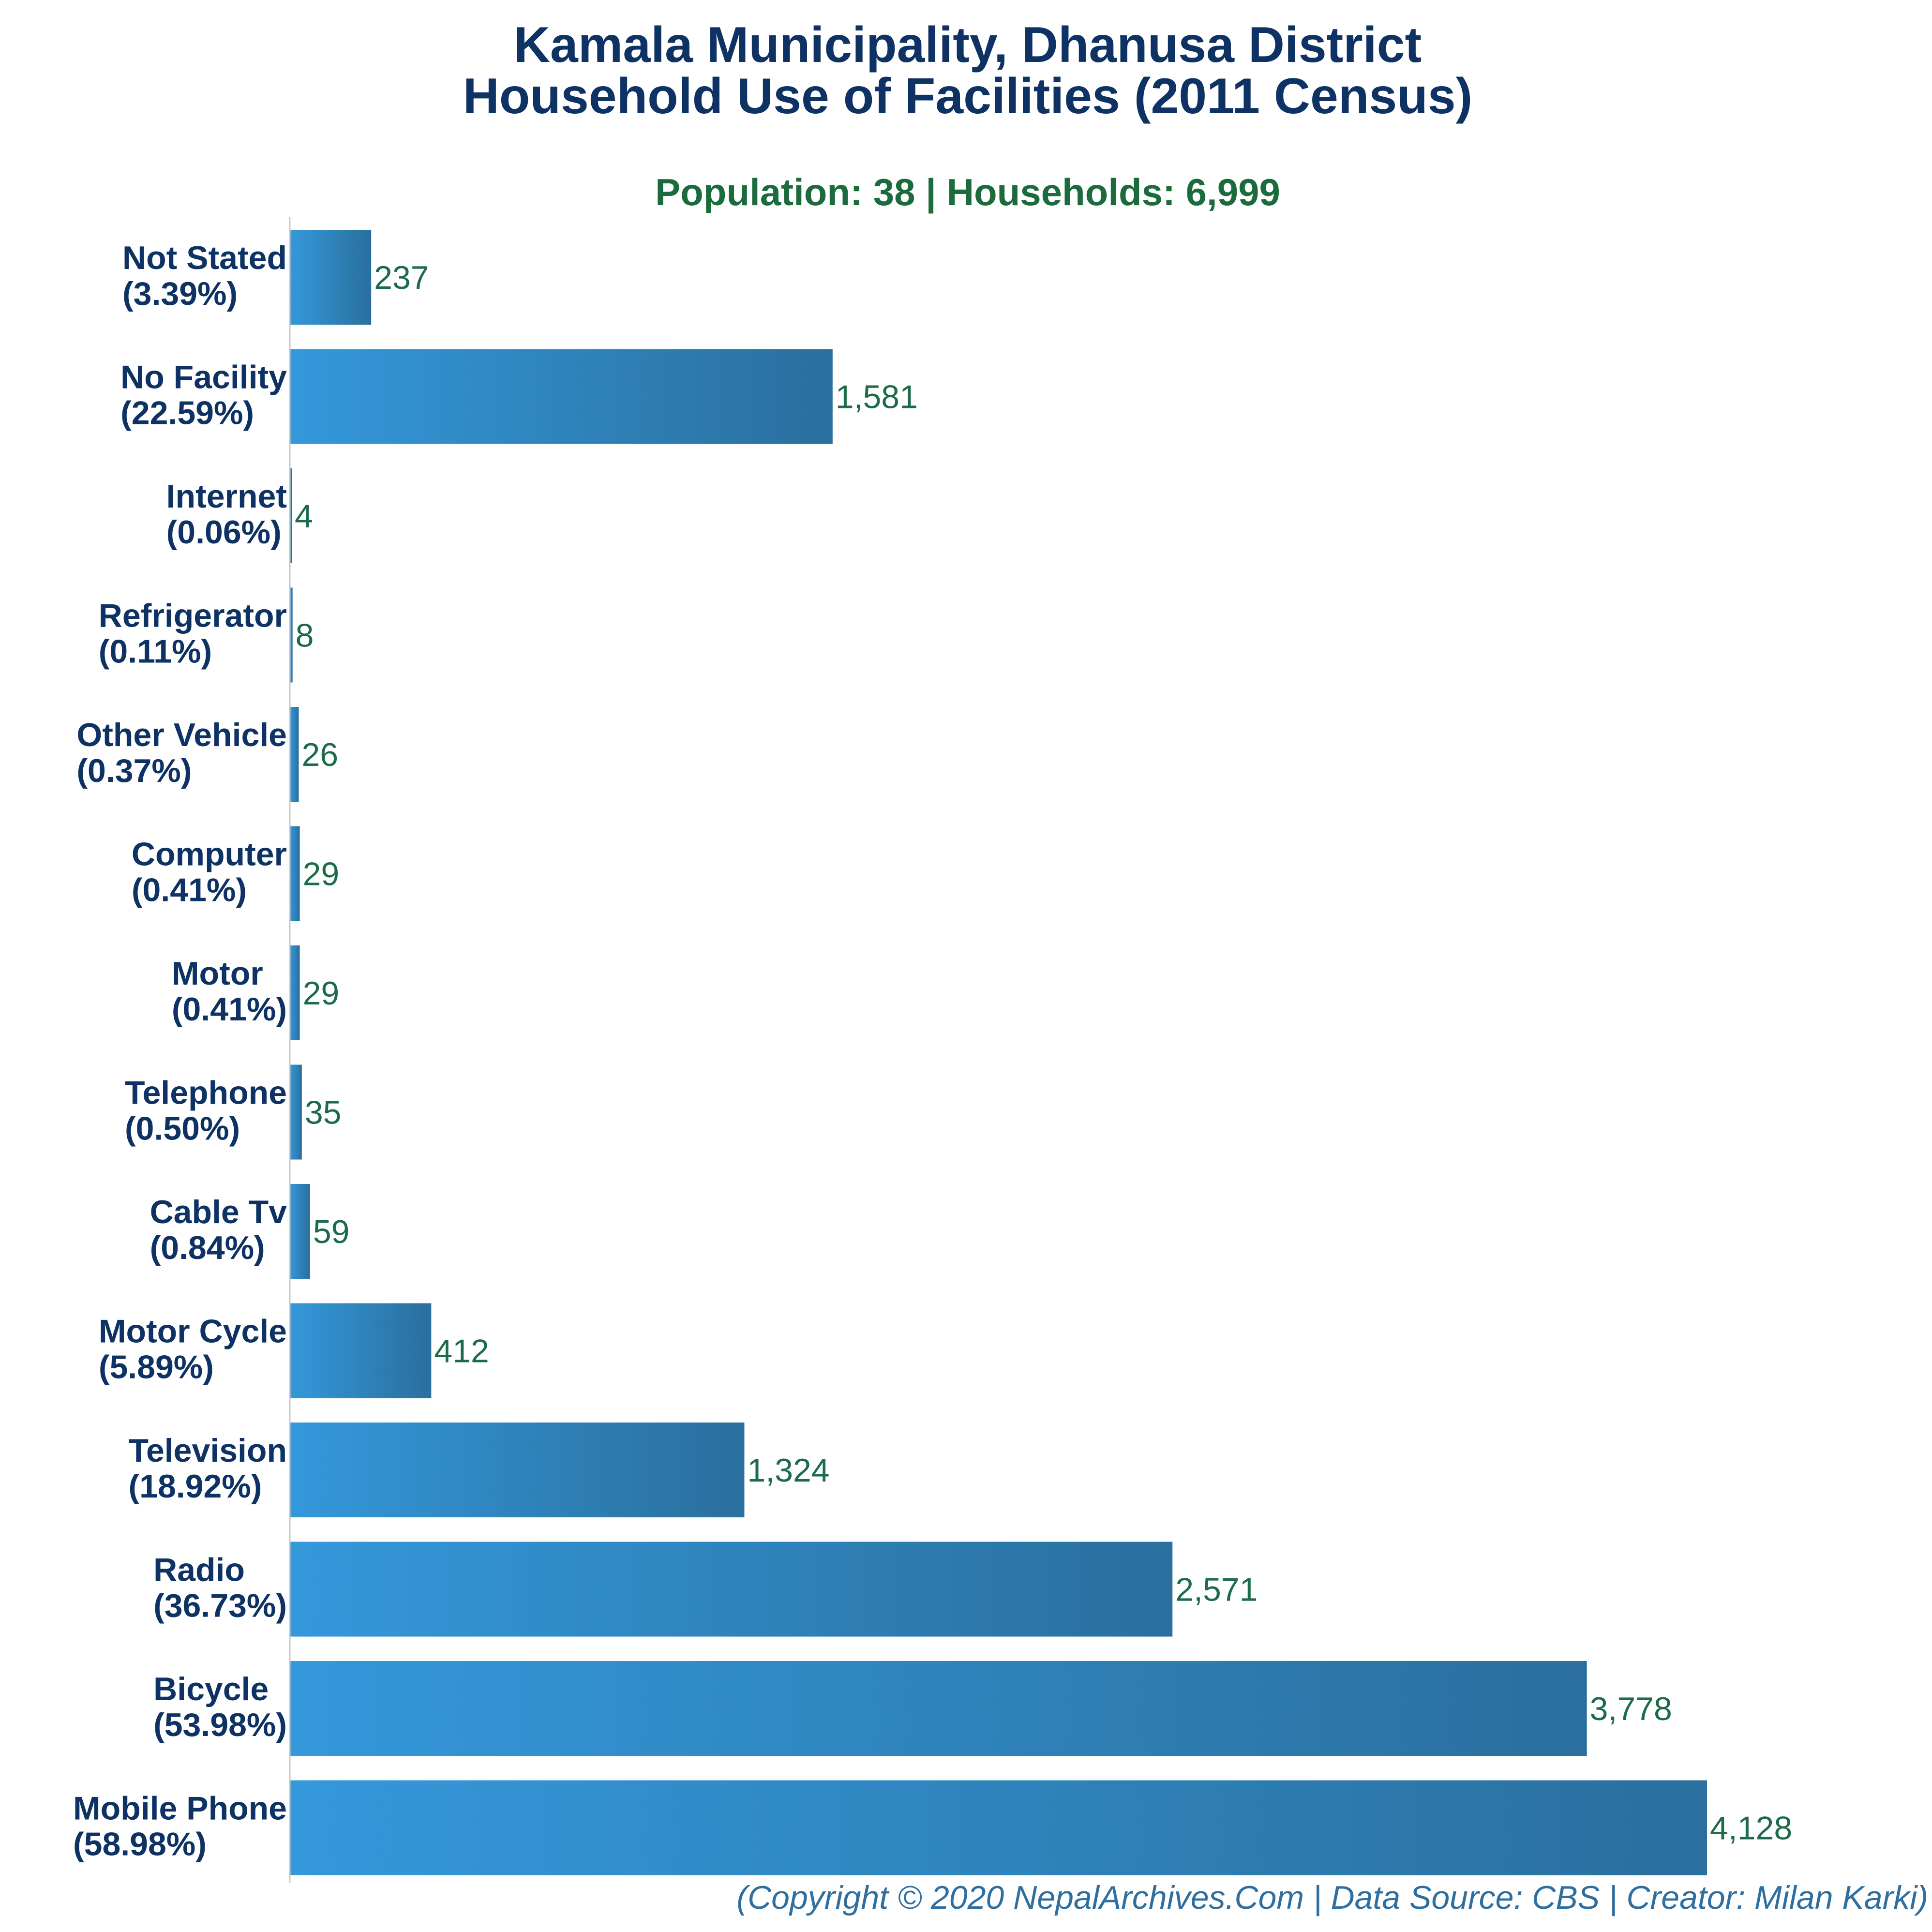 This screenshot has height=1932, width=1932. I want to click on bar-not-stated, so click(331, 277).